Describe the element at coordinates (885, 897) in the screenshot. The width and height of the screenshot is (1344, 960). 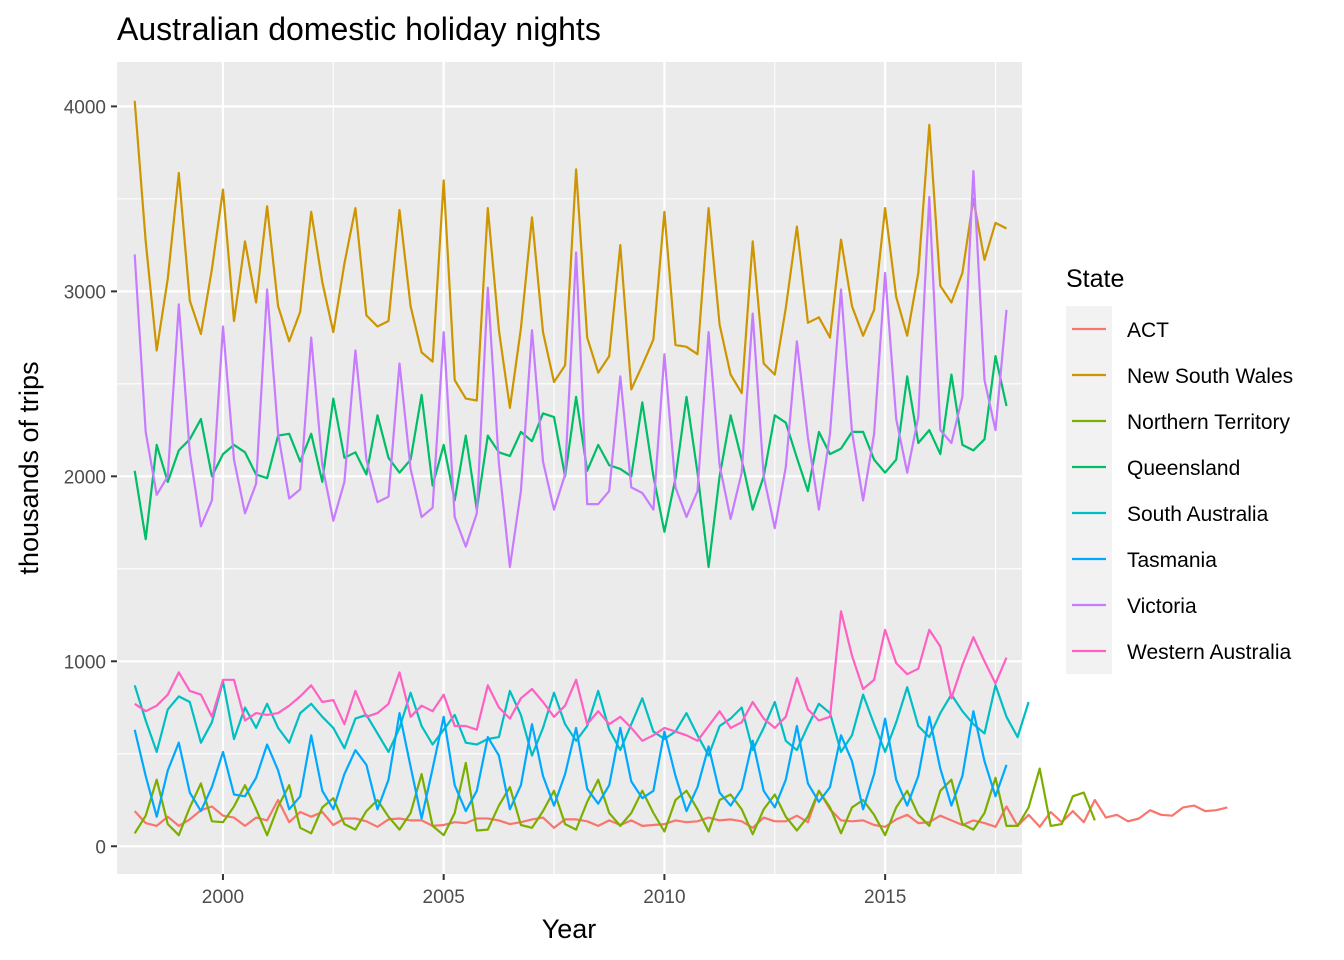
I see `x-tick-label: 2015` at that location.